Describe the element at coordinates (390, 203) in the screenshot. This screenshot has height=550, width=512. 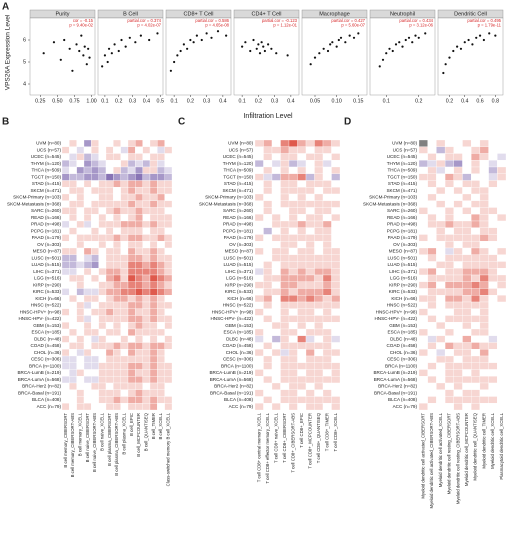
I see `row-label: SKCM-Metastasis (n=368)` at that location.